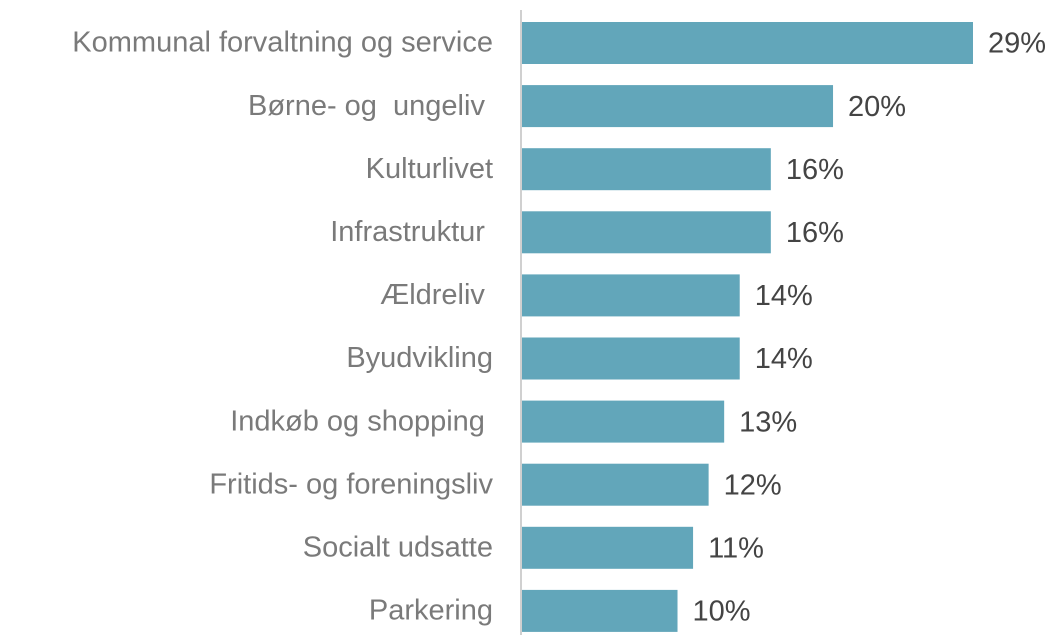 This screenshot has width=1049, height=635. I want to click on value-label: 20%, so click(877, 107).